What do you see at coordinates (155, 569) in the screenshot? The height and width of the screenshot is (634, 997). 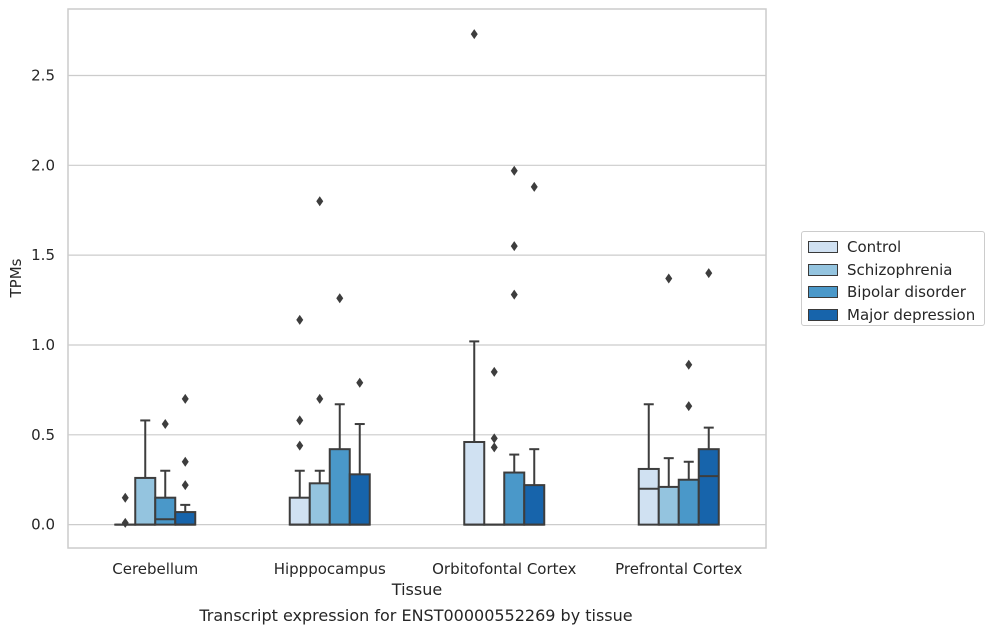 I see `x-tick-label: Cerebellum` at bounding box center [155, 569].